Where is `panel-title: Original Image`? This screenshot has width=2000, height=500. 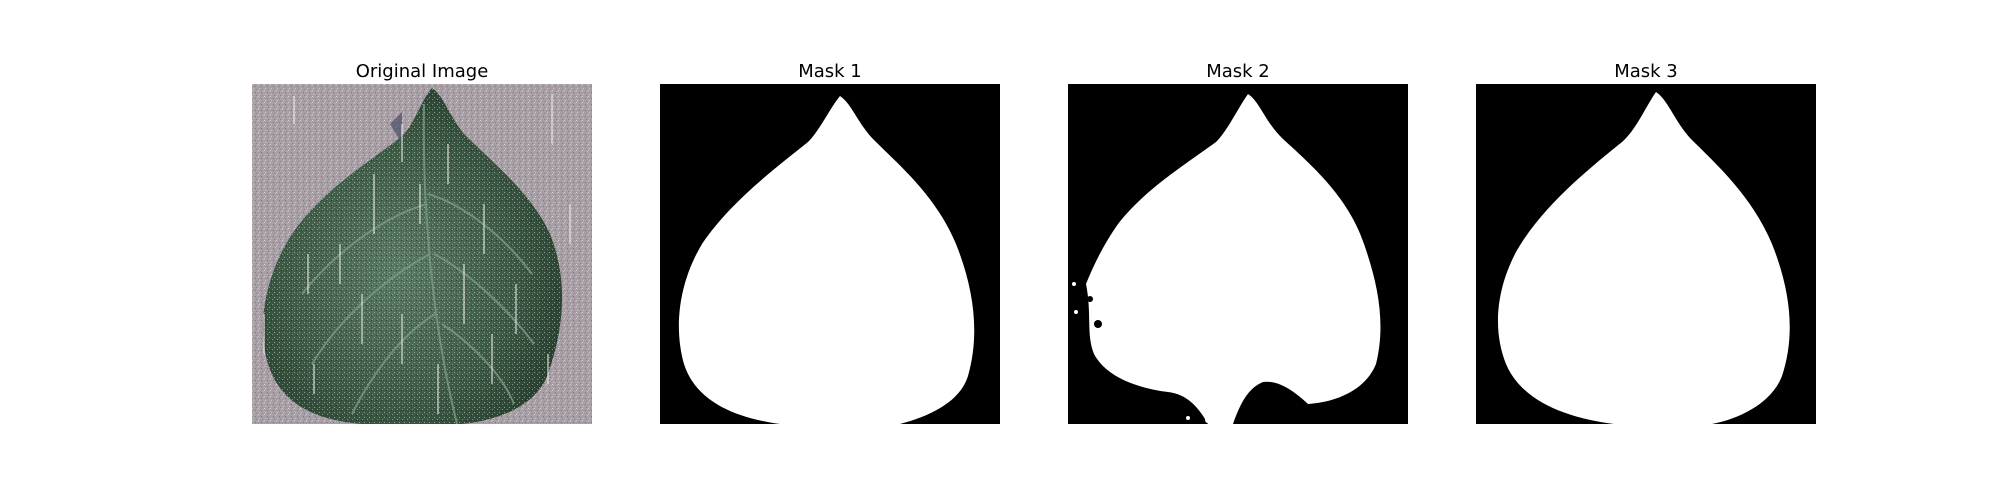 panel-title: Original Image is located at coordinates (422, 71).